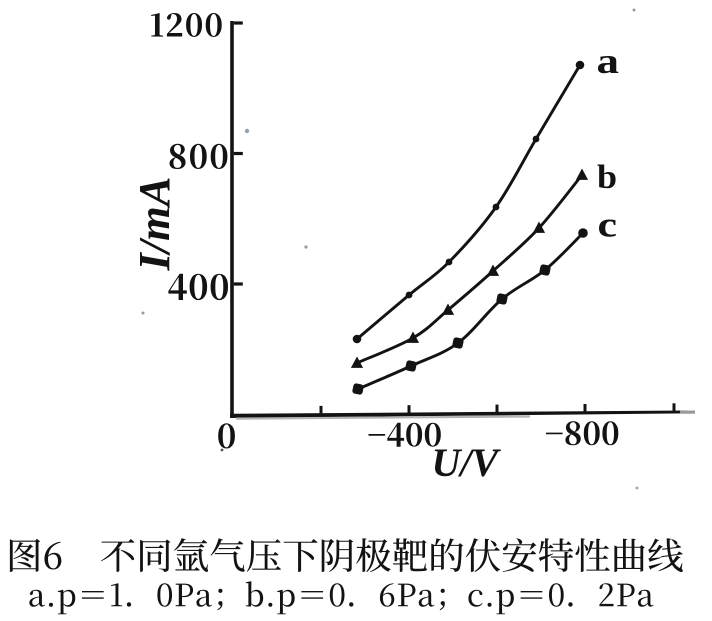 The height and width of the screenshot is (621, 712). Describe the element at coordinates (607, 177) in the screenshot. I see `svg-text: b` at that location.